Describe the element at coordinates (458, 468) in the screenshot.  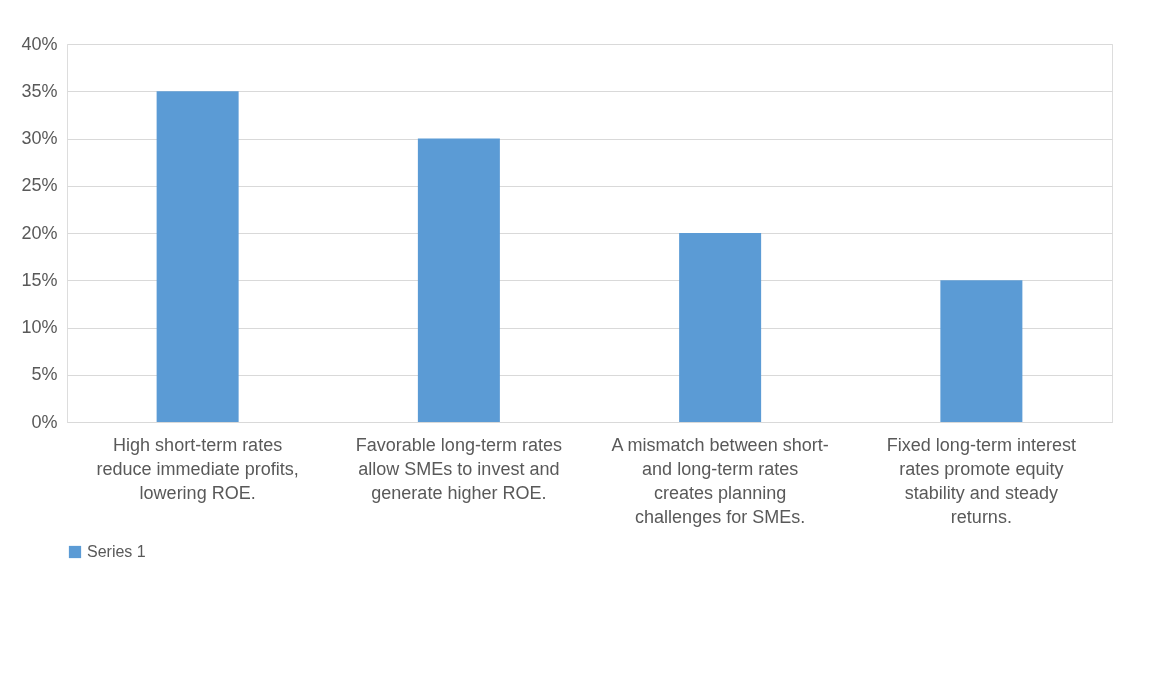
I see `x-tick-label: Favorable long-term rates allow SMEs to invest and generate higher ROE.` at that location.